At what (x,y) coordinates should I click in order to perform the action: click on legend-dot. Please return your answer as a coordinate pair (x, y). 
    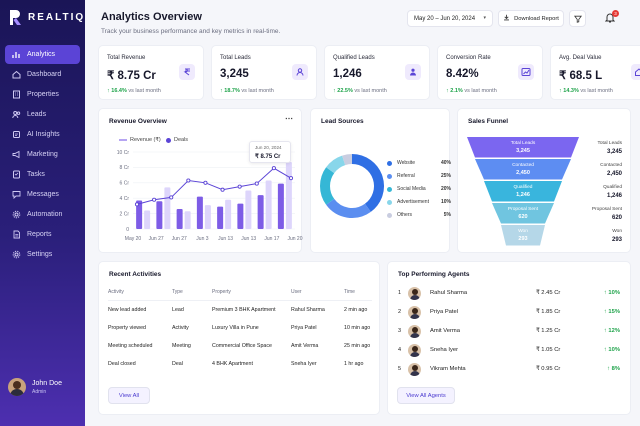
    Looking at the image, I should click on (389, 189).